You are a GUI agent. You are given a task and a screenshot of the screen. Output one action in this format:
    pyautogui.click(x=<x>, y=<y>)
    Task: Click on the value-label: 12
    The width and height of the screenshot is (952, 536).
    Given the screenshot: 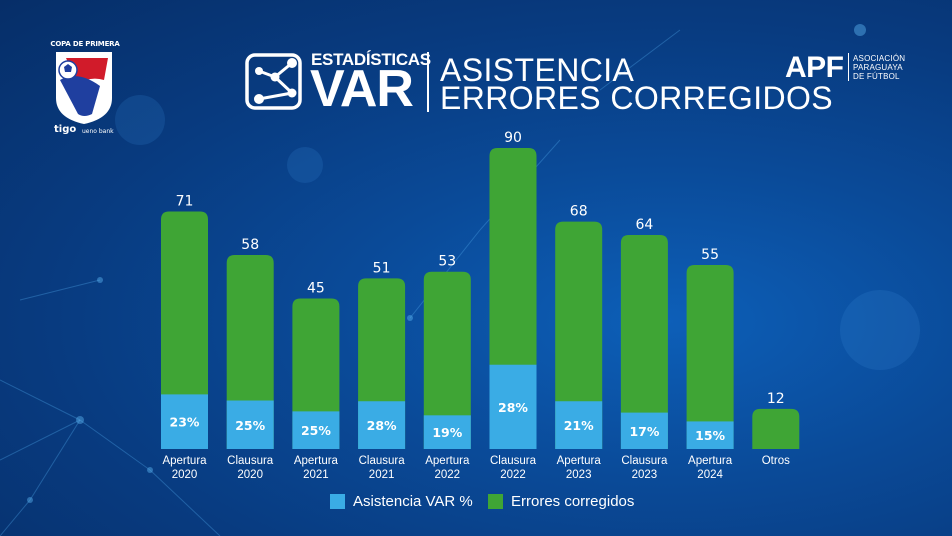 What is the action you would take?
    pyautogui.click(x=776, y=399)
    